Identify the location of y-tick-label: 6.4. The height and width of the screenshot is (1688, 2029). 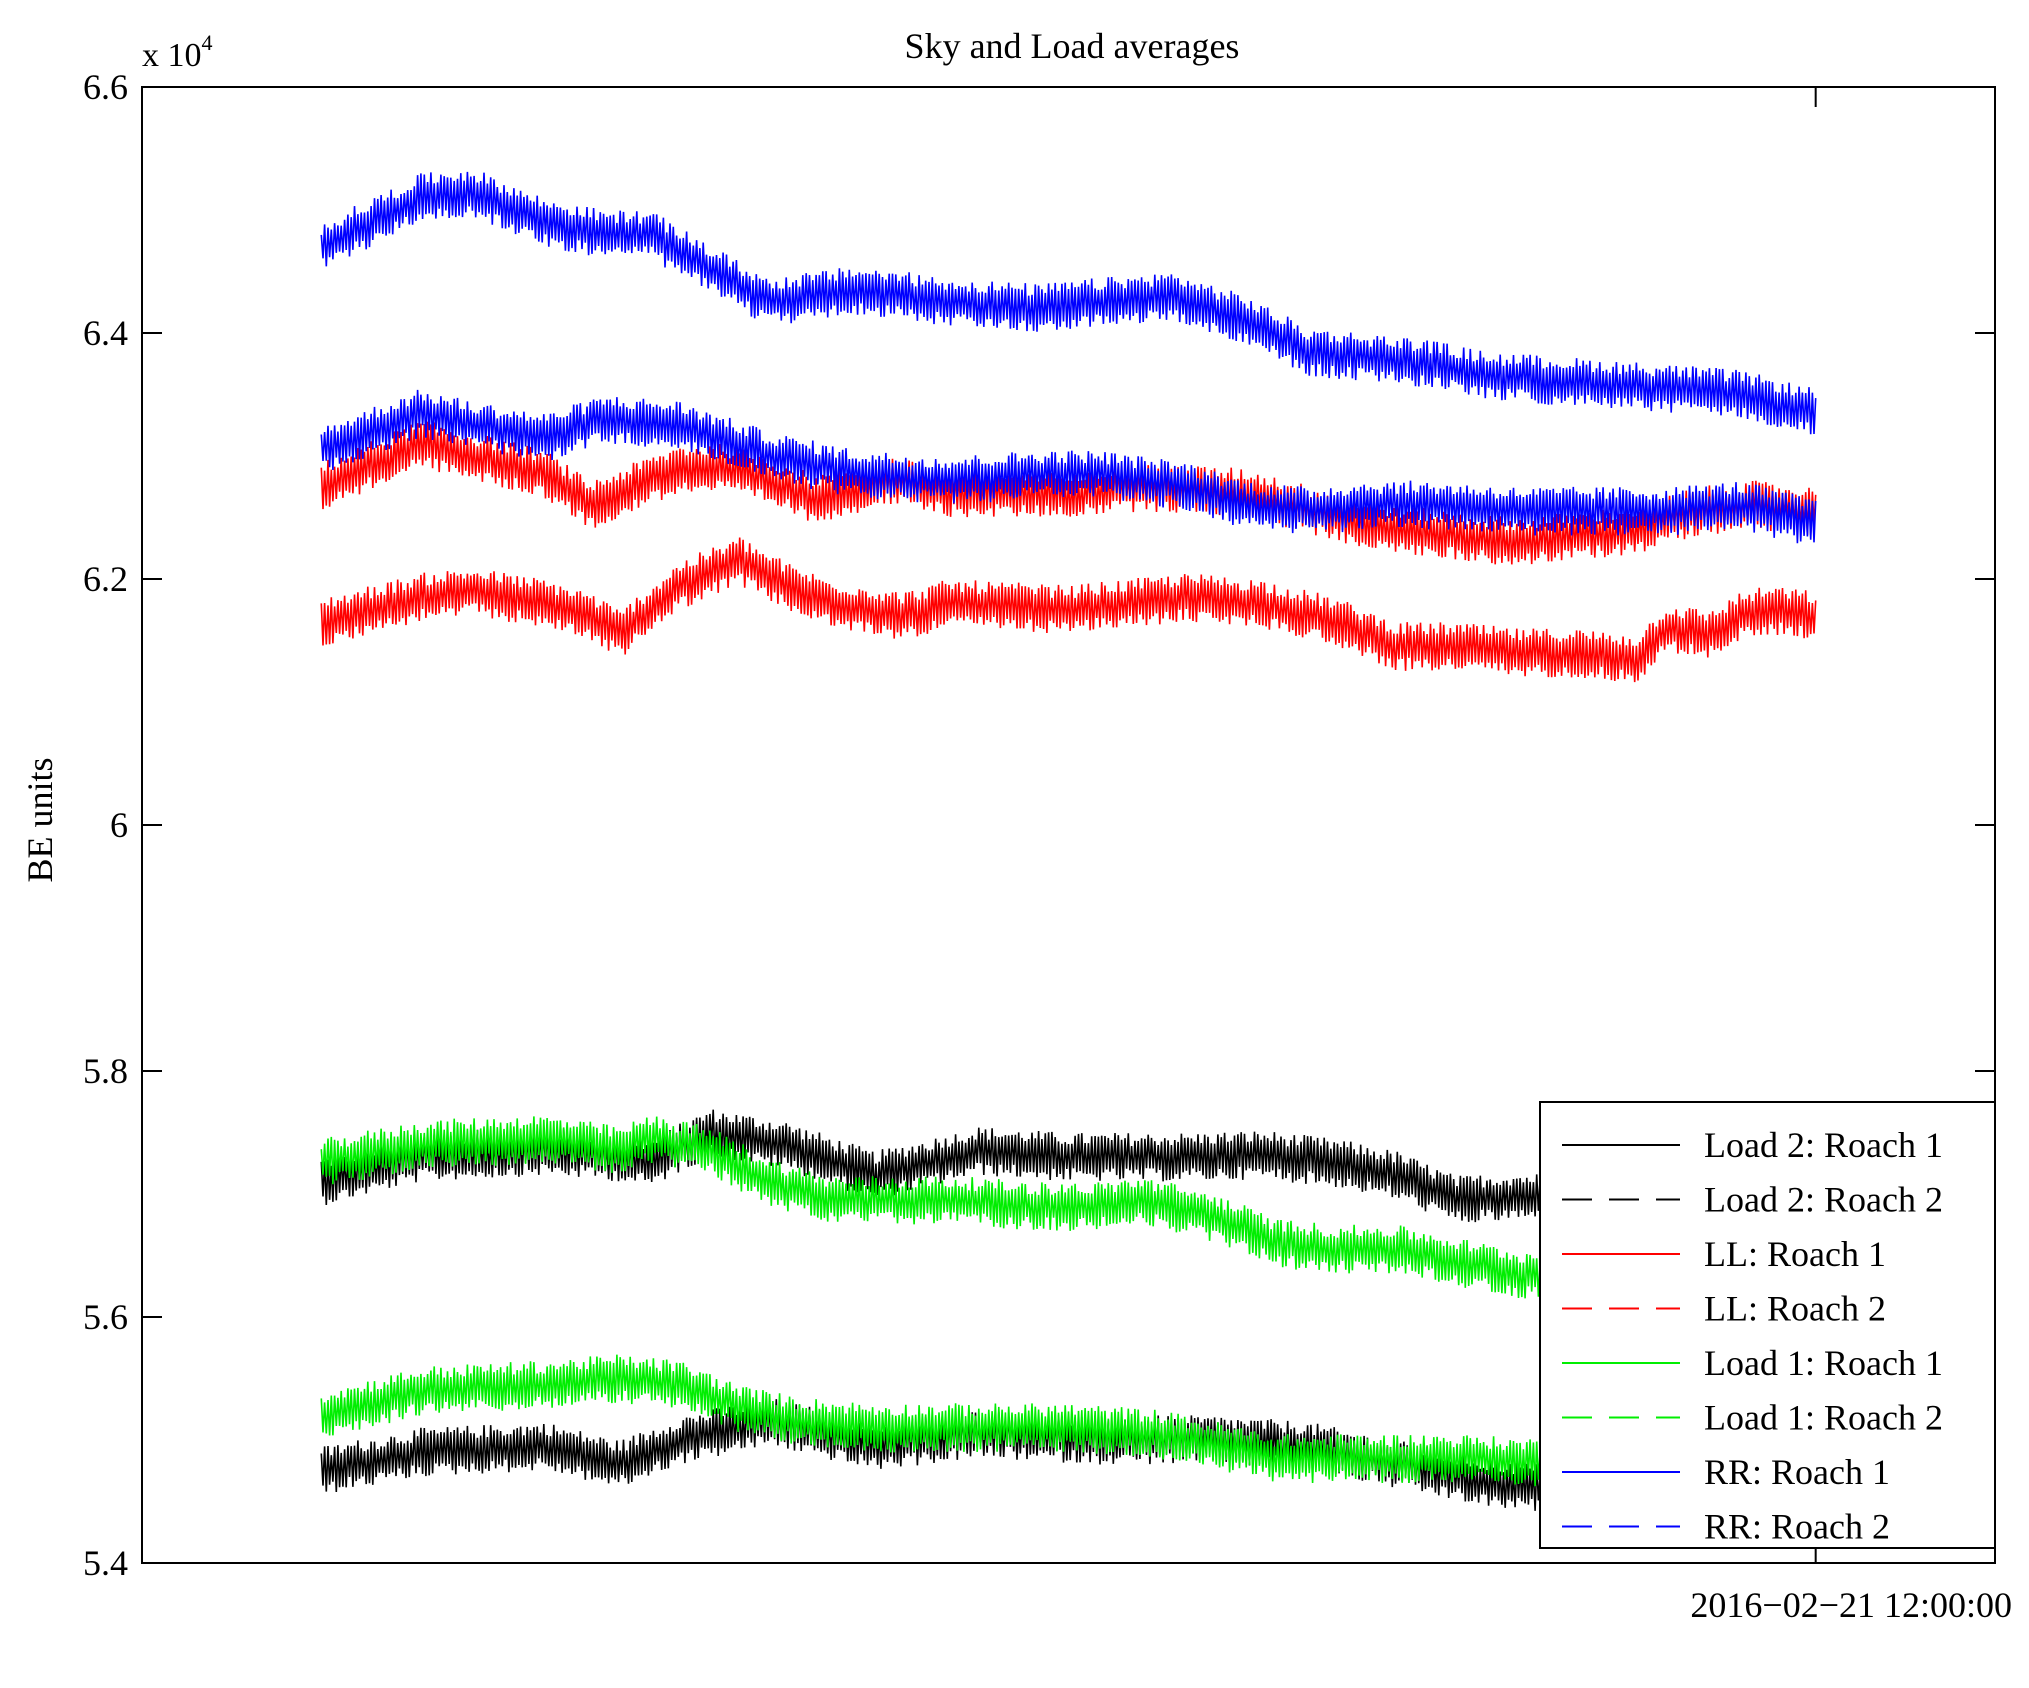
(105, 333).